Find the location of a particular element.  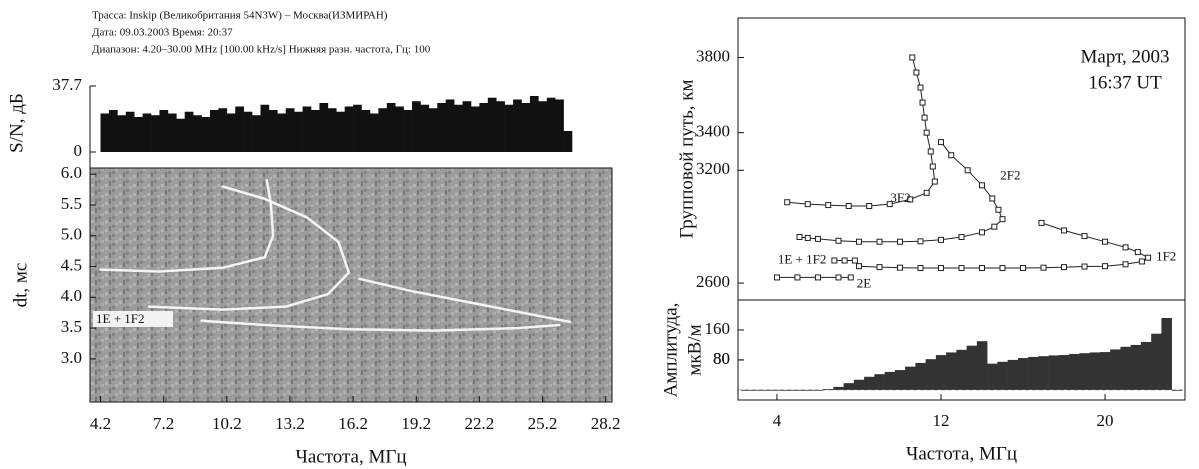

series-label: 1F2 is located at coordinates (1166, 256).